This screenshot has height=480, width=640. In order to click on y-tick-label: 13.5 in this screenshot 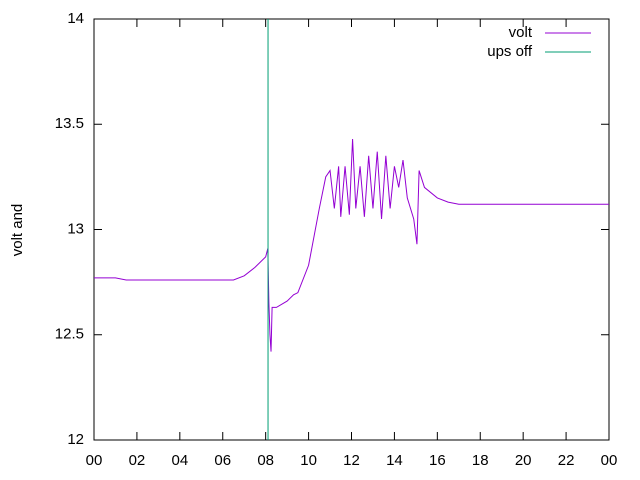, I will do `click(69, 123)`.